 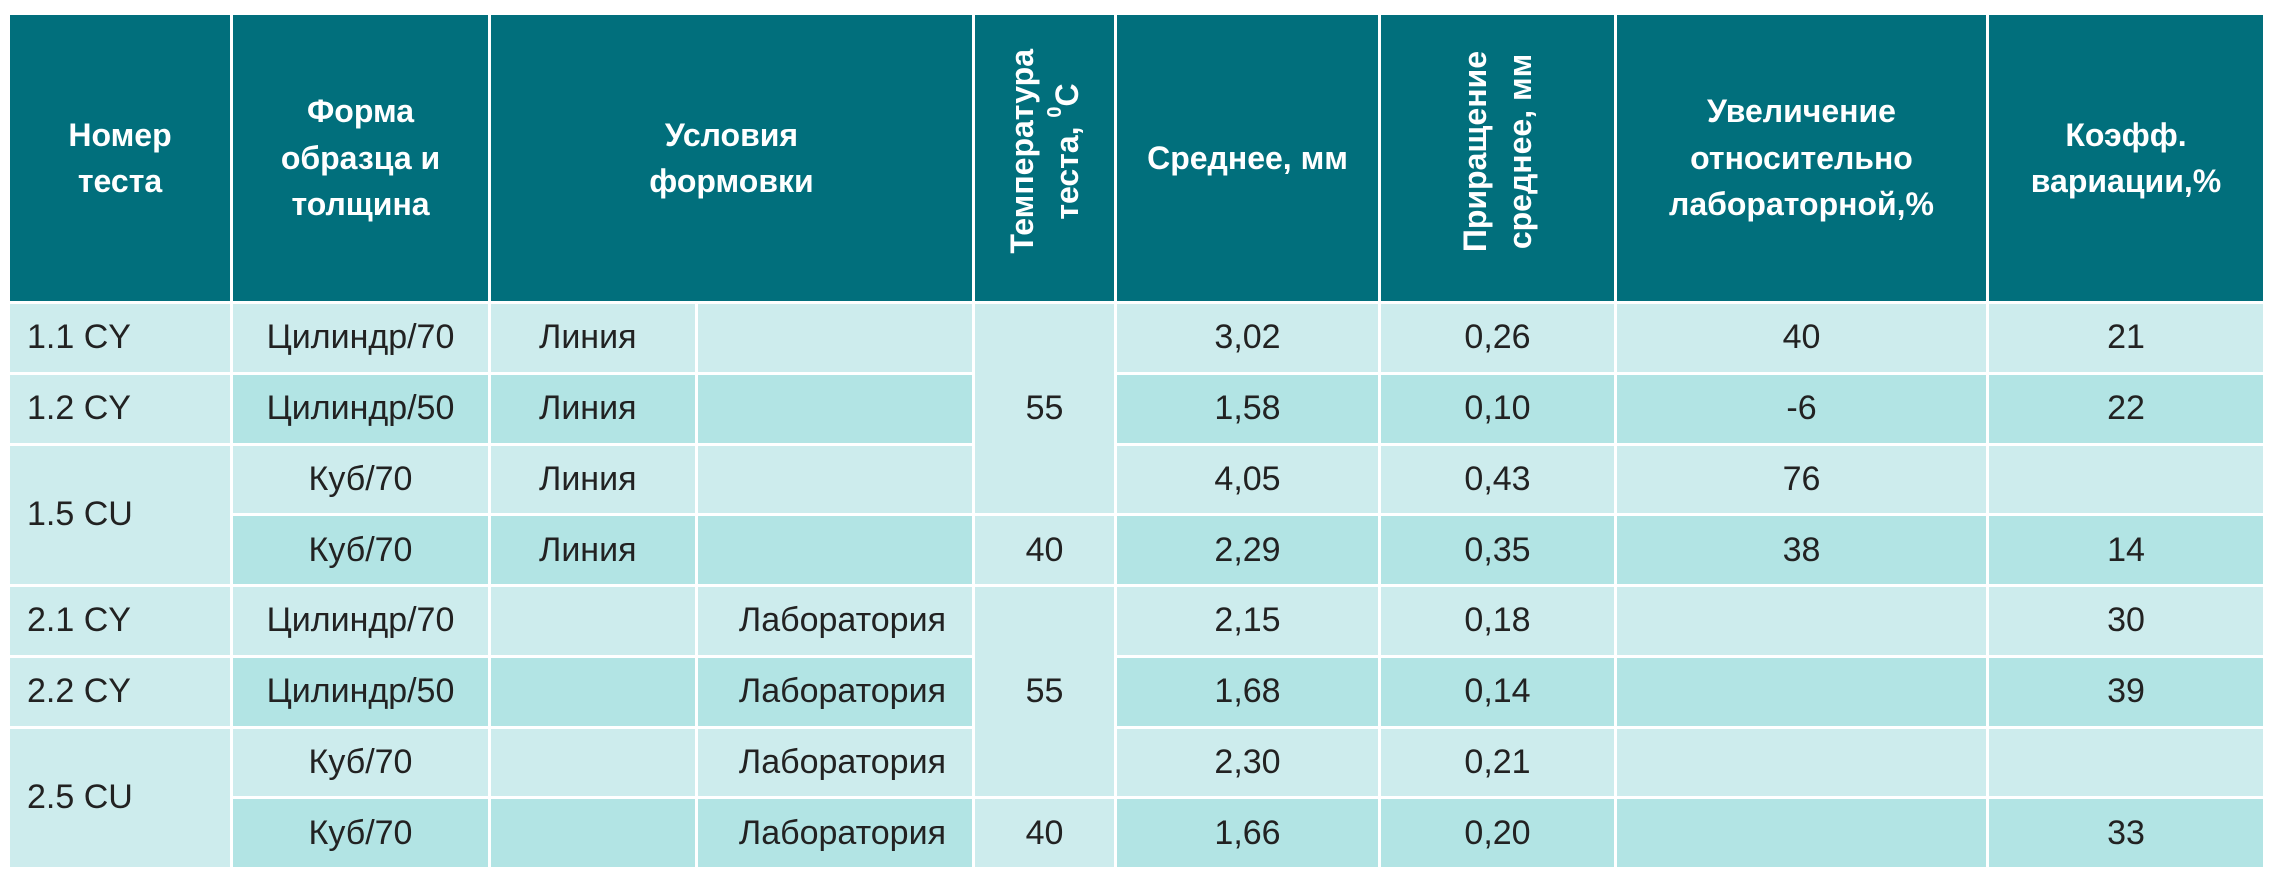 I want to click on test-number-cell: 1.1 CY, so click(x=120, y=338).